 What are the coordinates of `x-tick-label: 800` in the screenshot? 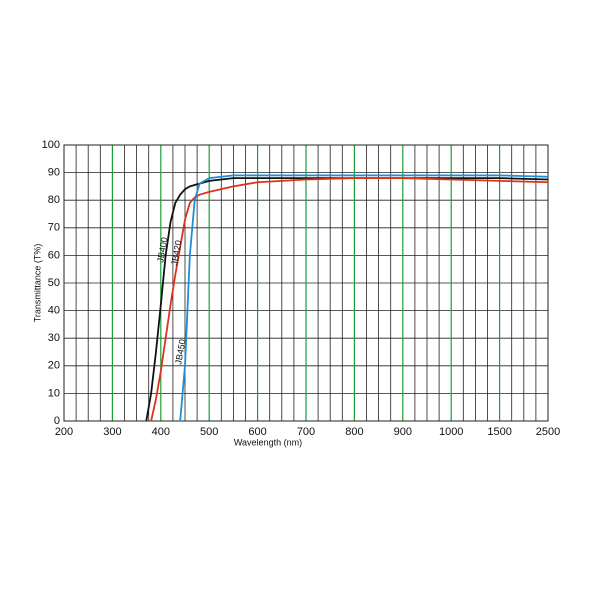 It's located at (354, 432).